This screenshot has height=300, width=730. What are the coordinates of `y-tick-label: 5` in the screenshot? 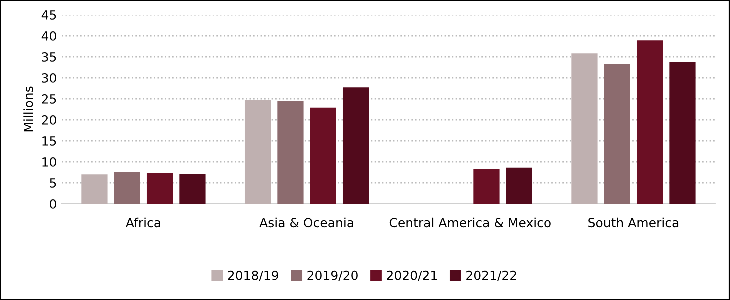 It's located at (53, 183).